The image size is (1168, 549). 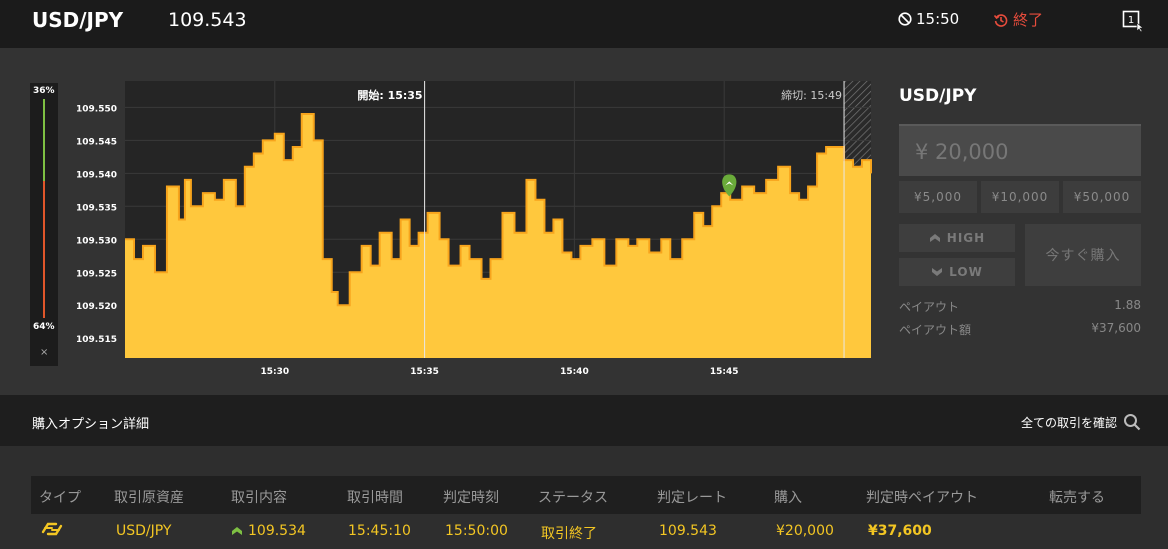 I want to click on amount-chip-50000: ¥50,000, so click(x=1102, y=197).